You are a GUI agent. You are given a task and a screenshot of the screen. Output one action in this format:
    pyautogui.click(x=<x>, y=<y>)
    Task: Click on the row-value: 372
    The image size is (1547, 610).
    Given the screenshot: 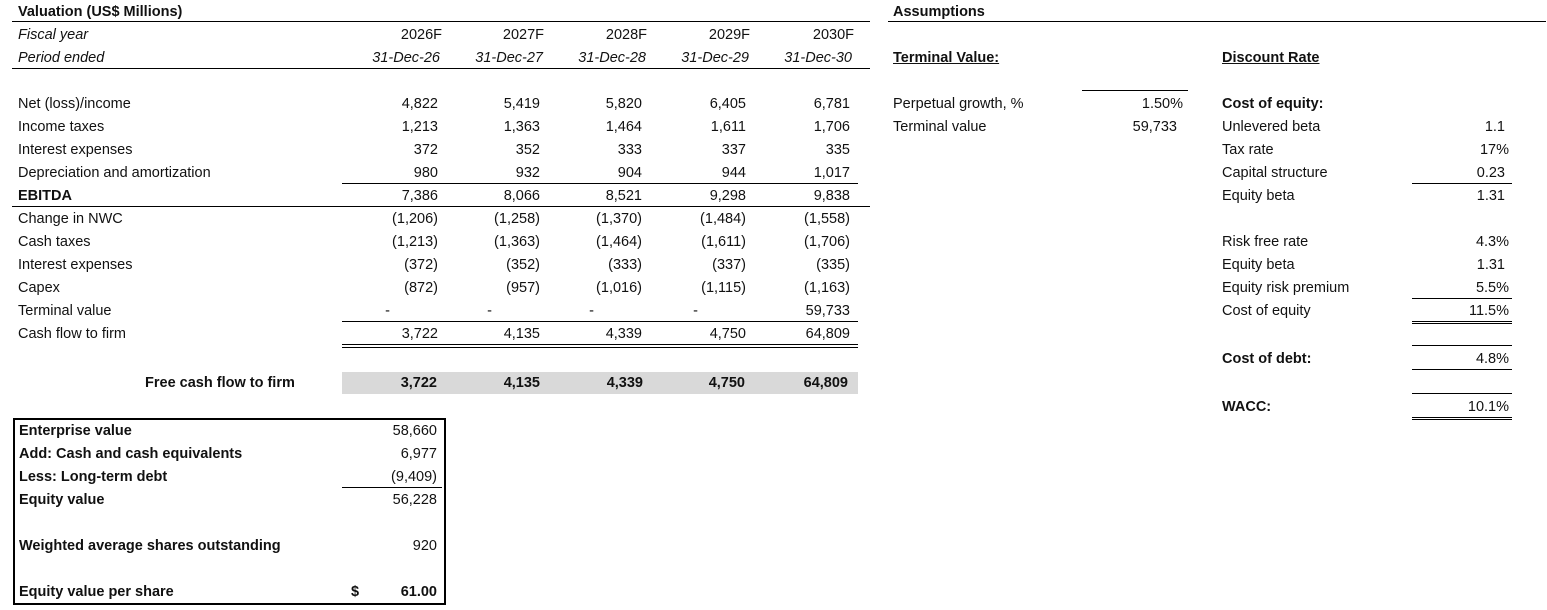 What is the action you would take?
    pyautogui.click(x=425, y=150)
    